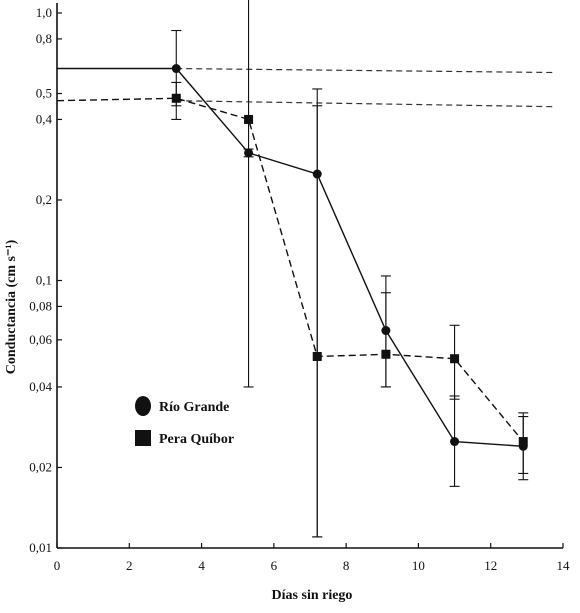 Image resolution: width=580 pixels, height=613 pixels. What do you see at coordinates (44, 118) in the screenshot?
I see `y-tick-label: 0,4` at bounding box center [44, 118].